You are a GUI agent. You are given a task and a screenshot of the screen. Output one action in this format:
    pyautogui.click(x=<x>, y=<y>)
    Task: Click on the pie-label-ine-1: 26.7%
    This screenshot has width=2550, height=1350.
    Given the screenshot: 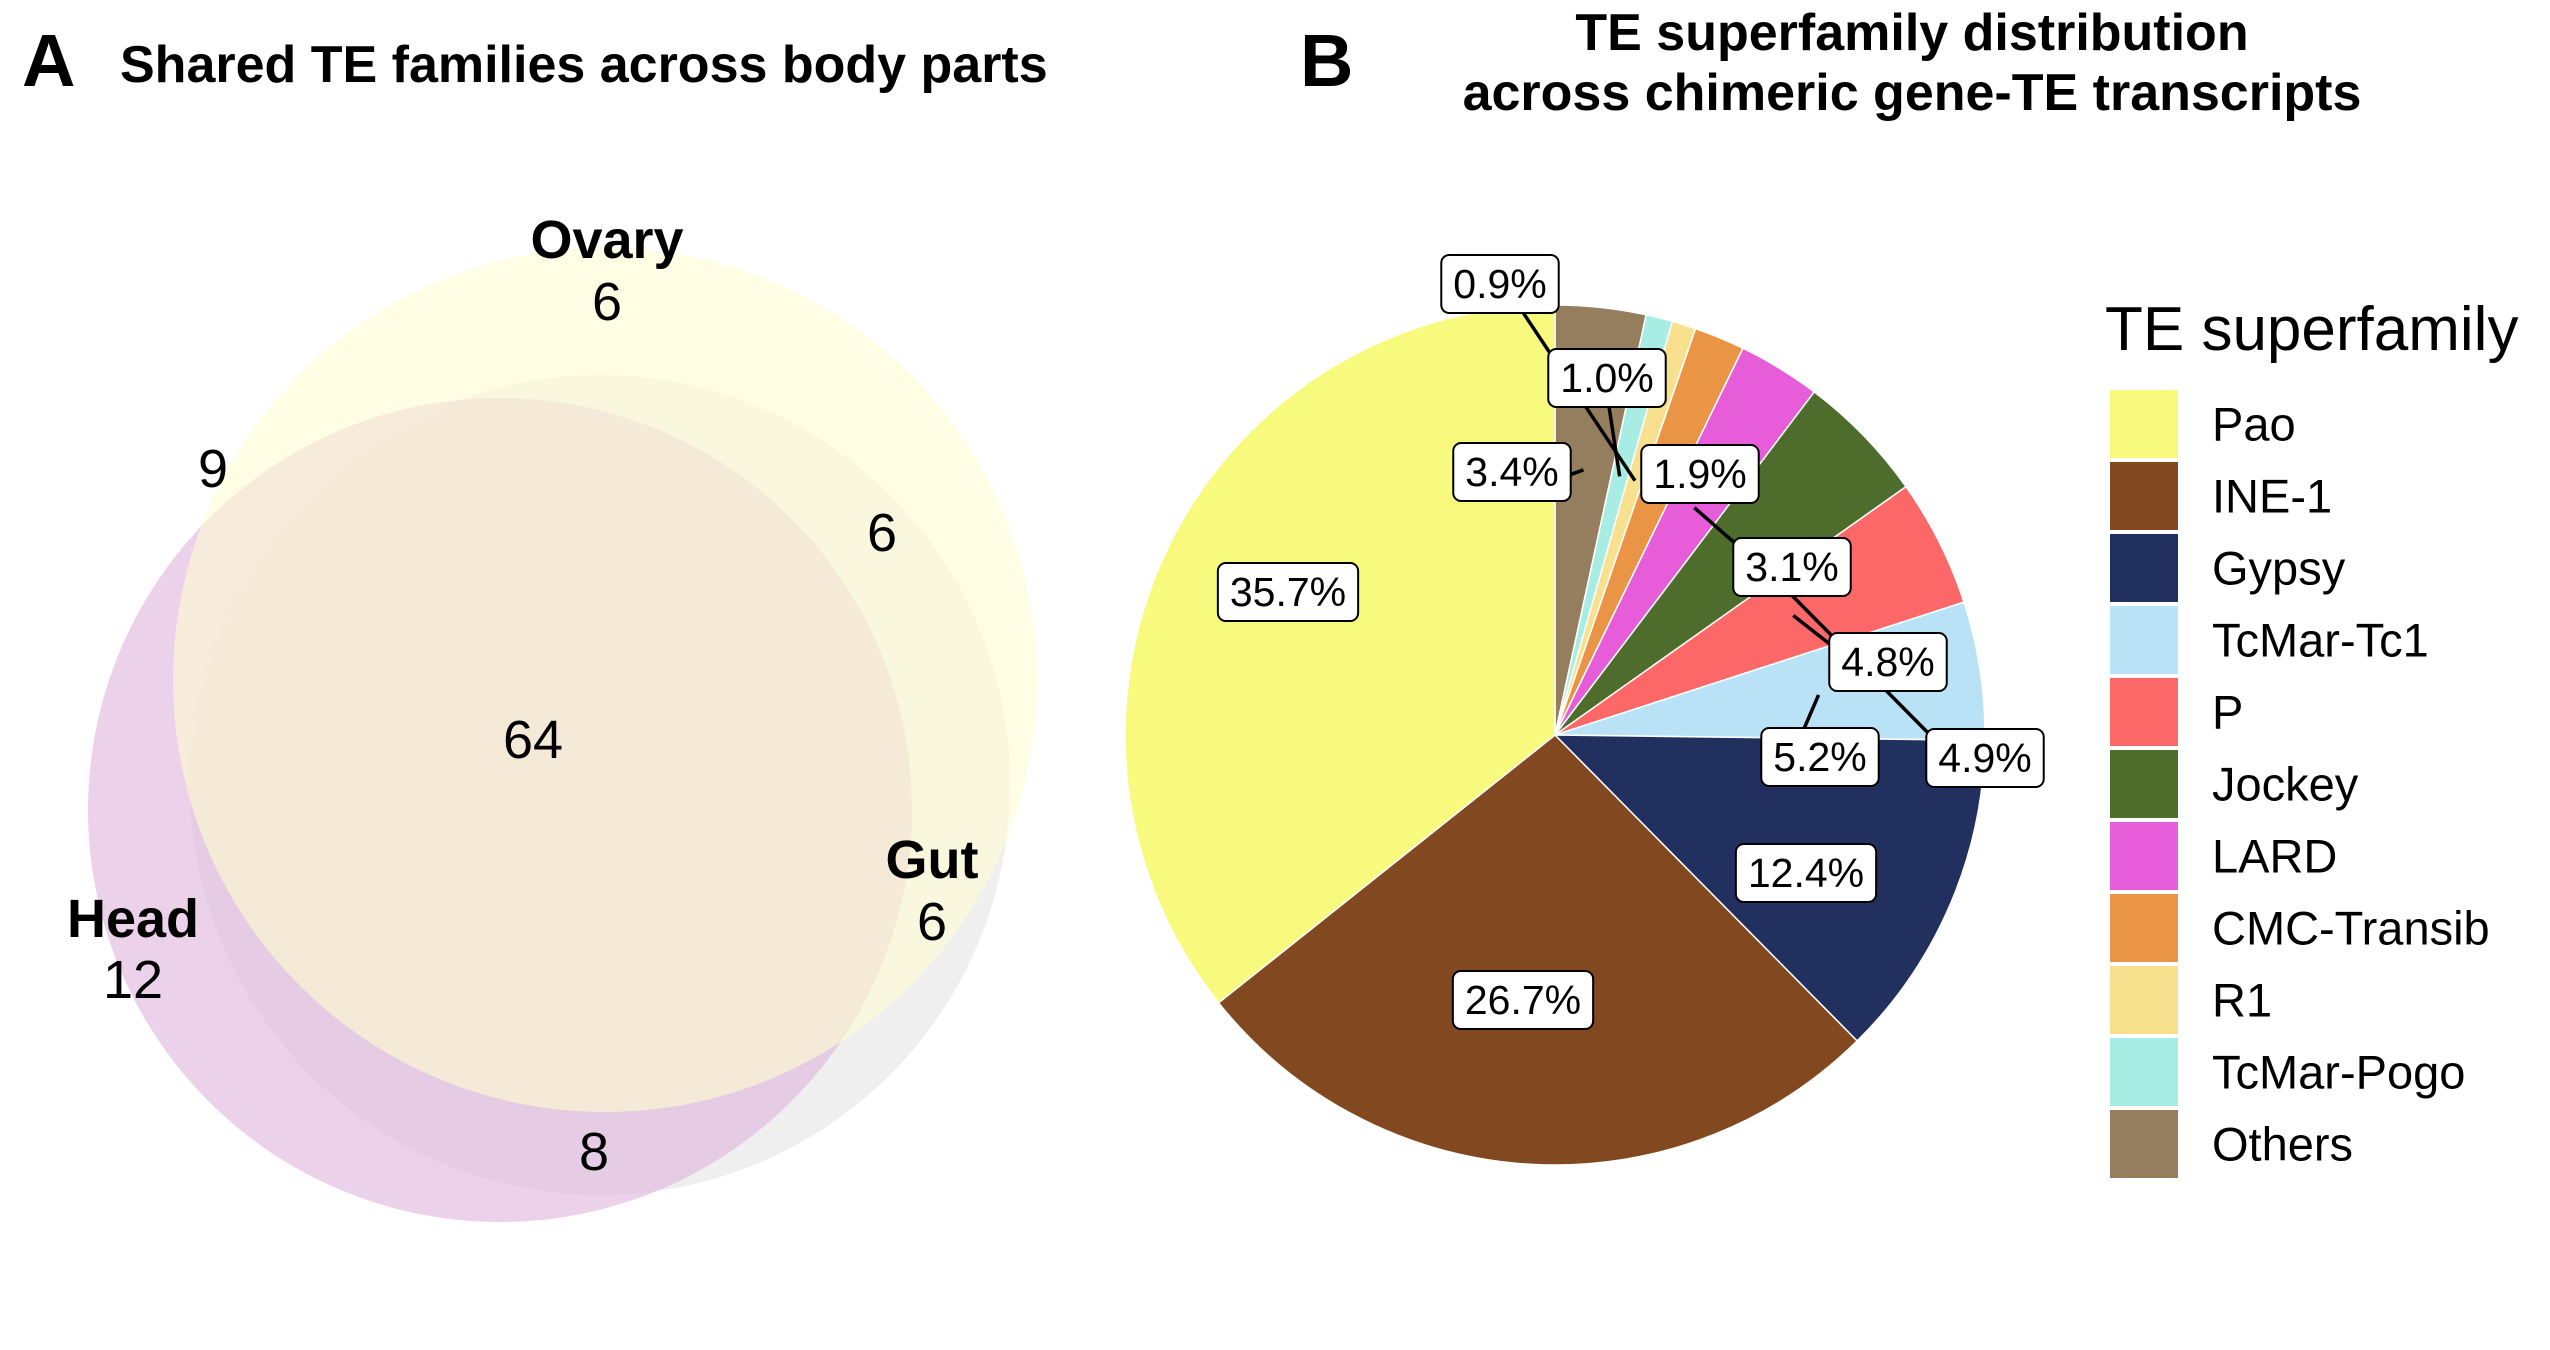 What is the action you would take?
    pyautogui.click(x=1523, y=1000)
    